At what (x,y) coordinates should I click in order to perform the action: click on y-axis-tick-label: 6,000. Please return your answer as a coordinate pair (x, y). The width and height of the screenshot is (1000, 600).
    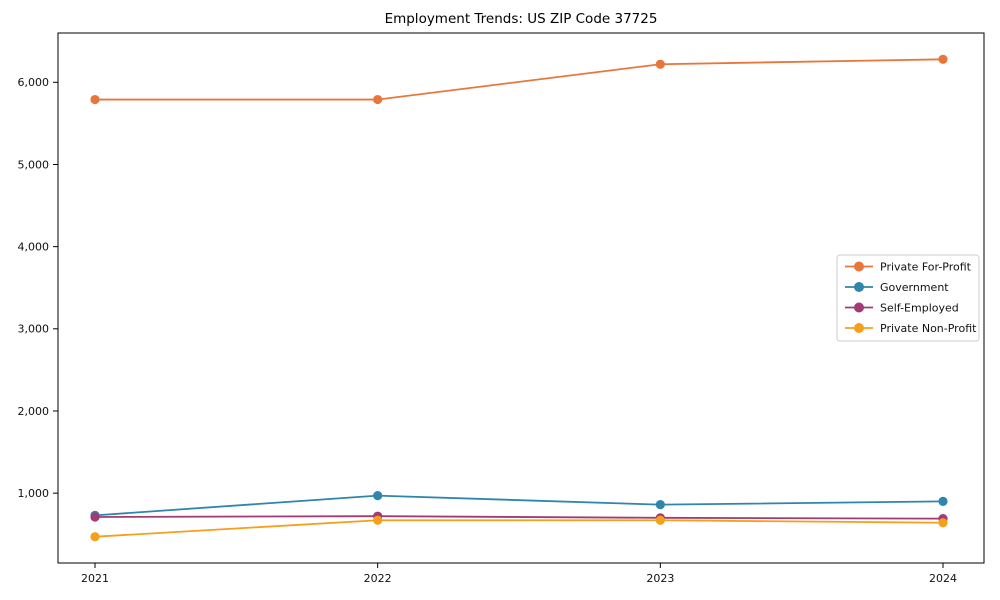
    Looking at the image, I should click on (34, 82).